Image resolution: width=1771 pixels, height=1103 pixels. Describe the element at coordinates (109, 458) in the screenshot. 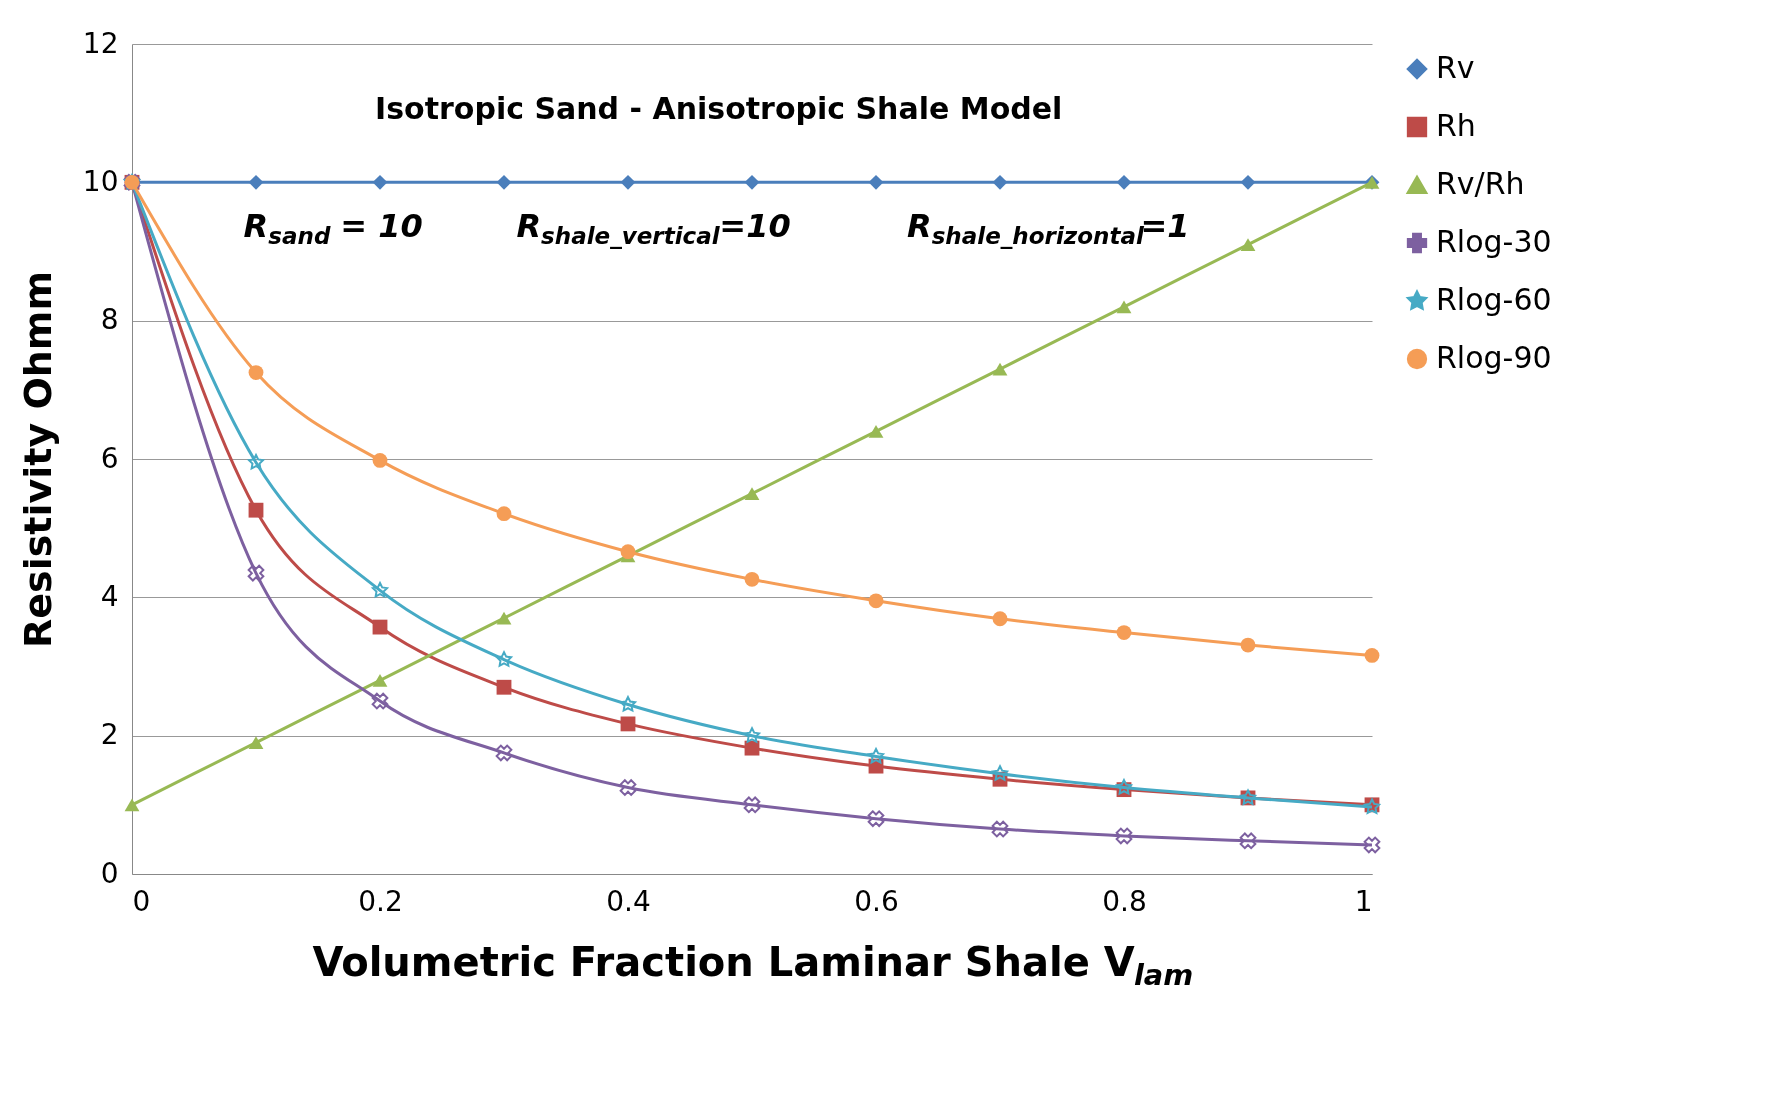

I see `y-tick-label: 6` at that location.